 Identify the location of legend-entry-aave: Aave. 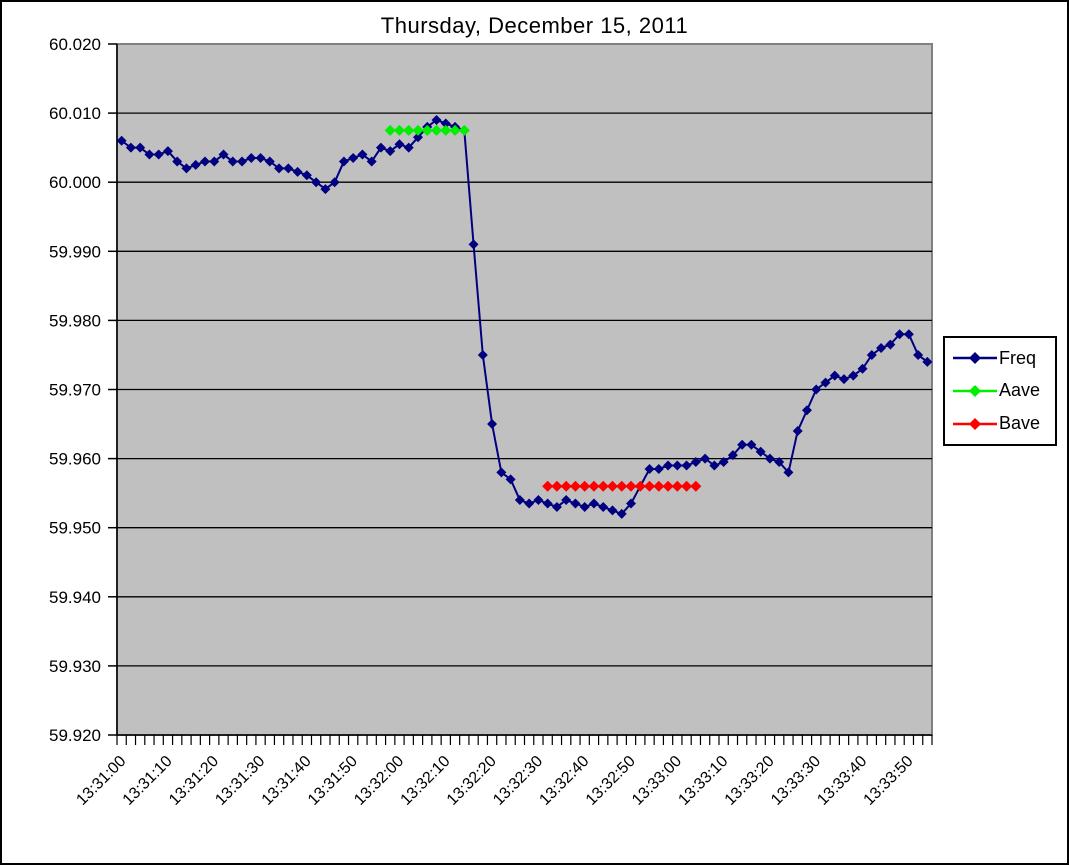
(1002, 390).